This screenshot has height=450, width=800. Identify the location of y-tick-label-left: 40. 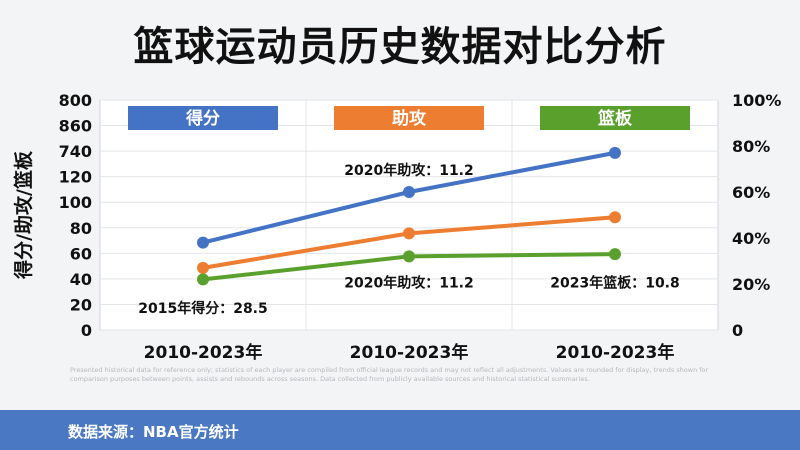
(81, 279).